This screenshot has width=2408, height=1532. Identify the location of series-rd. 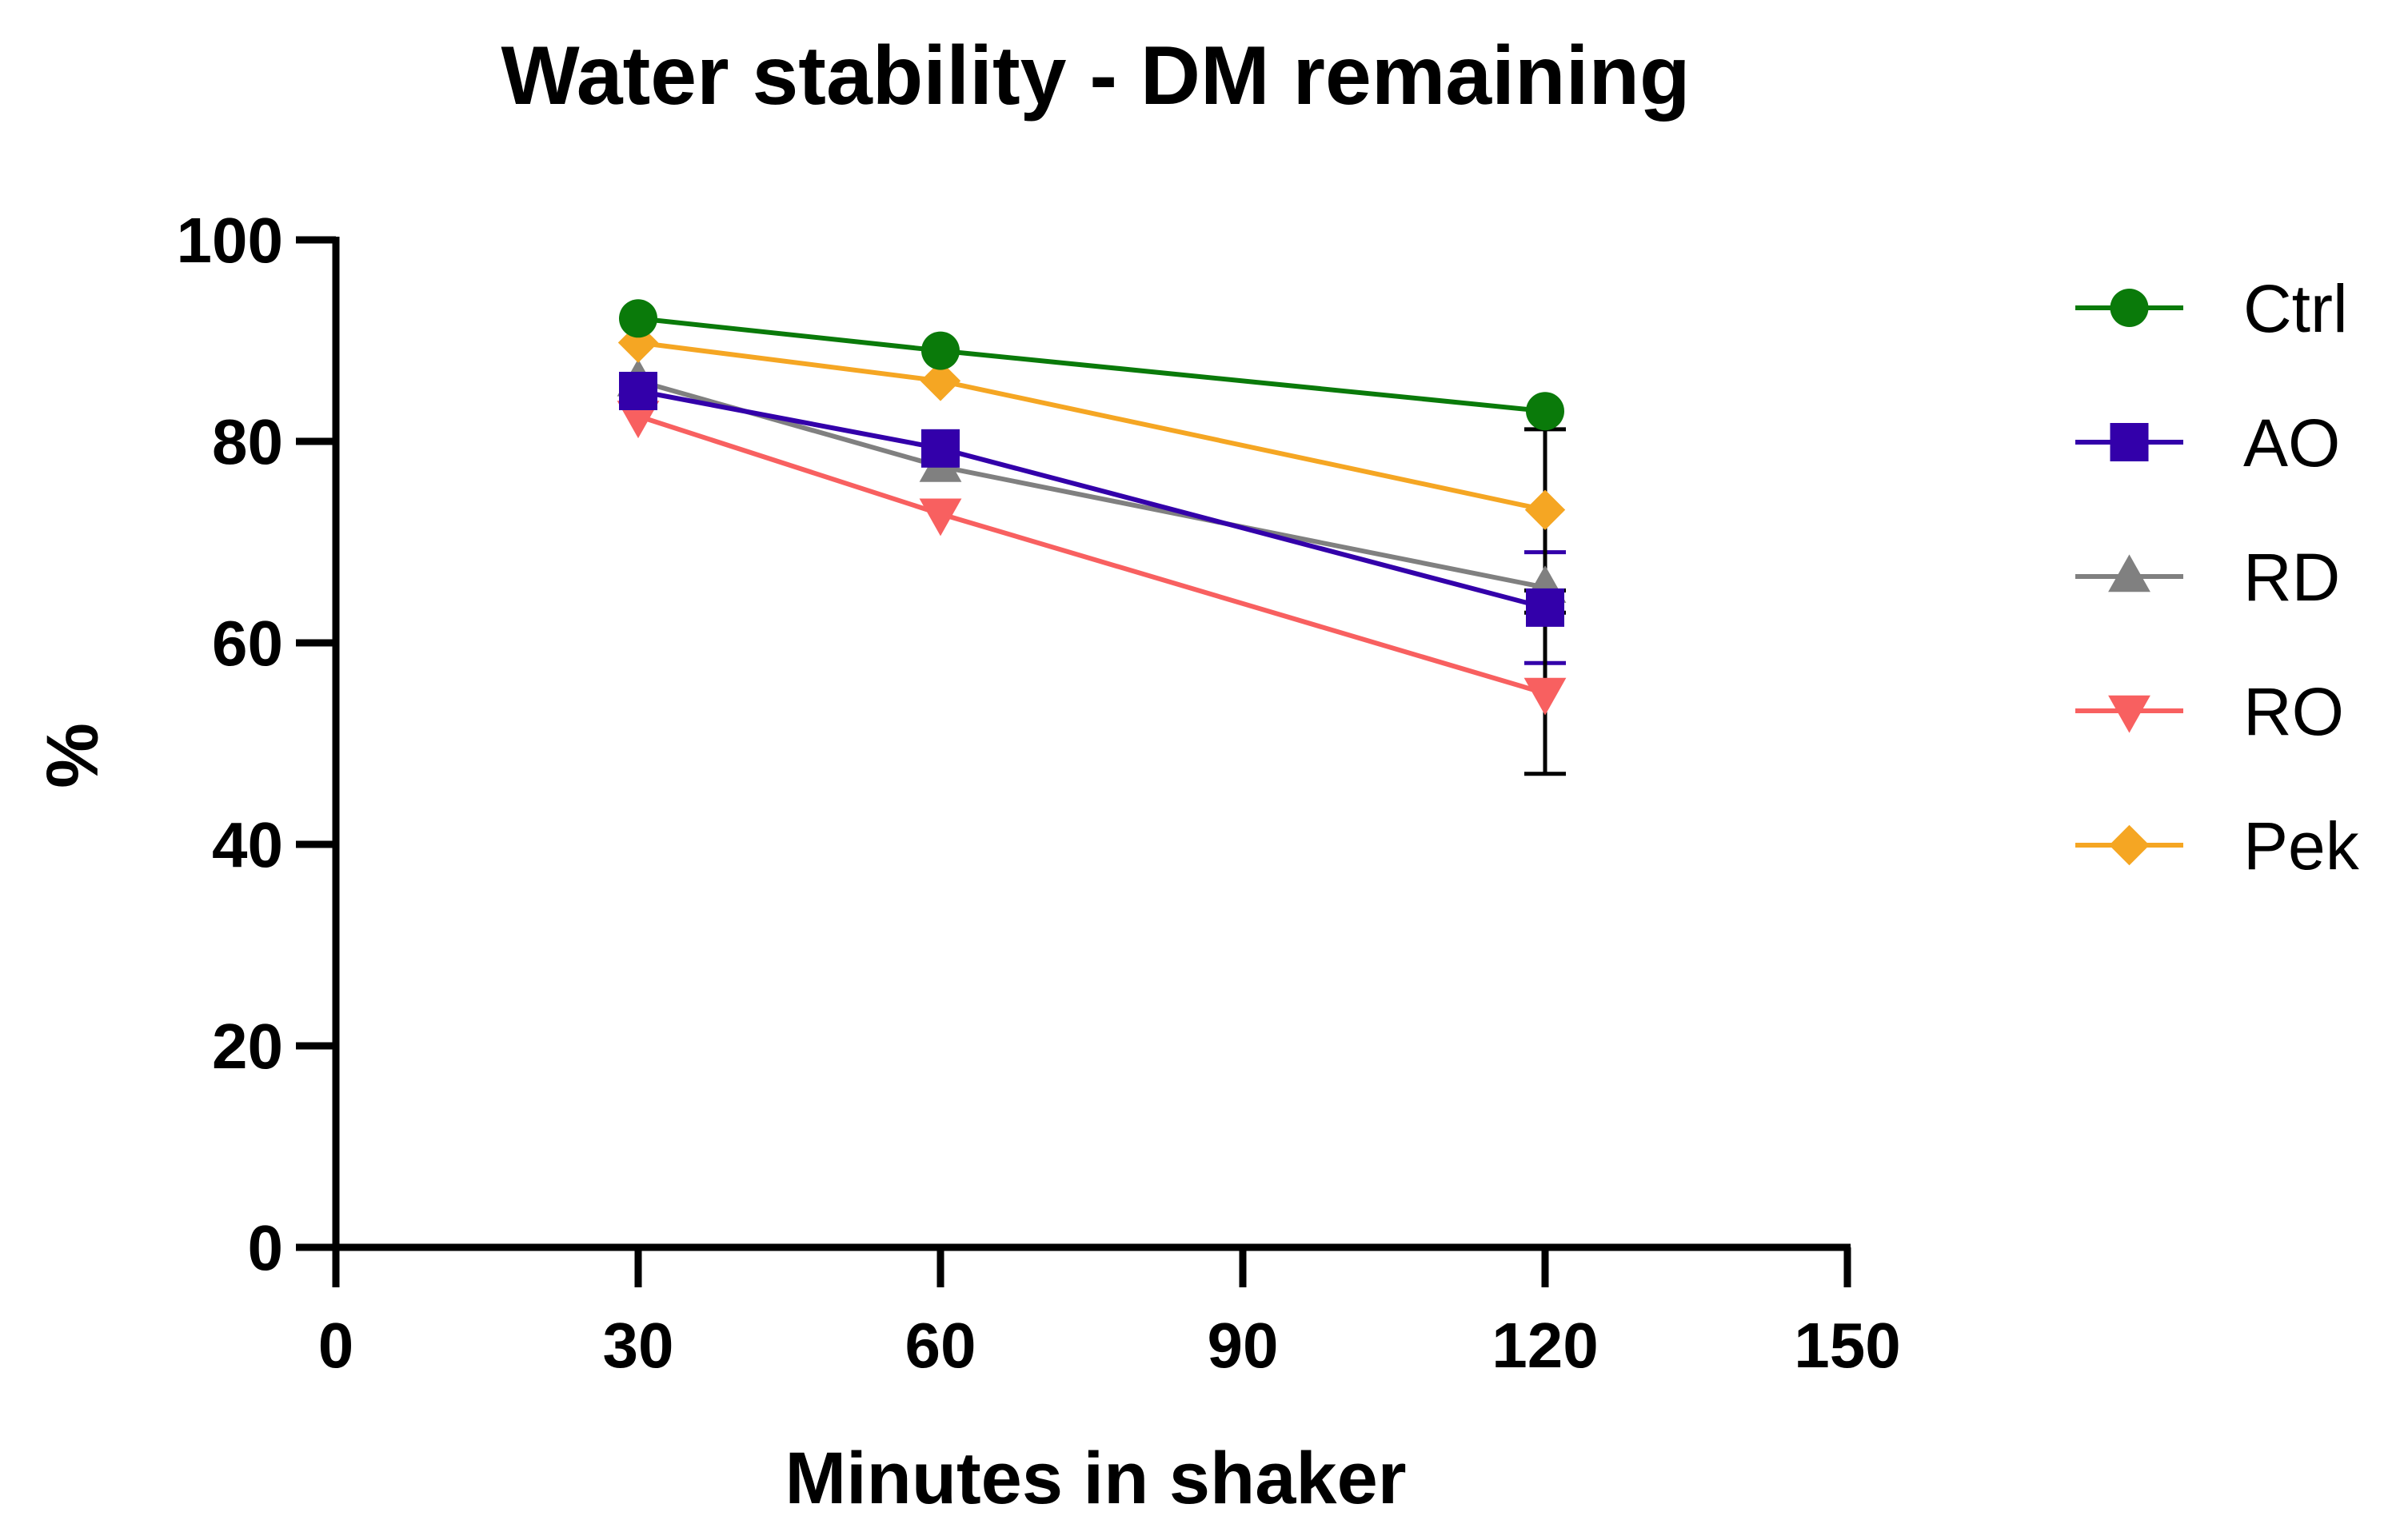
(1092, 480).